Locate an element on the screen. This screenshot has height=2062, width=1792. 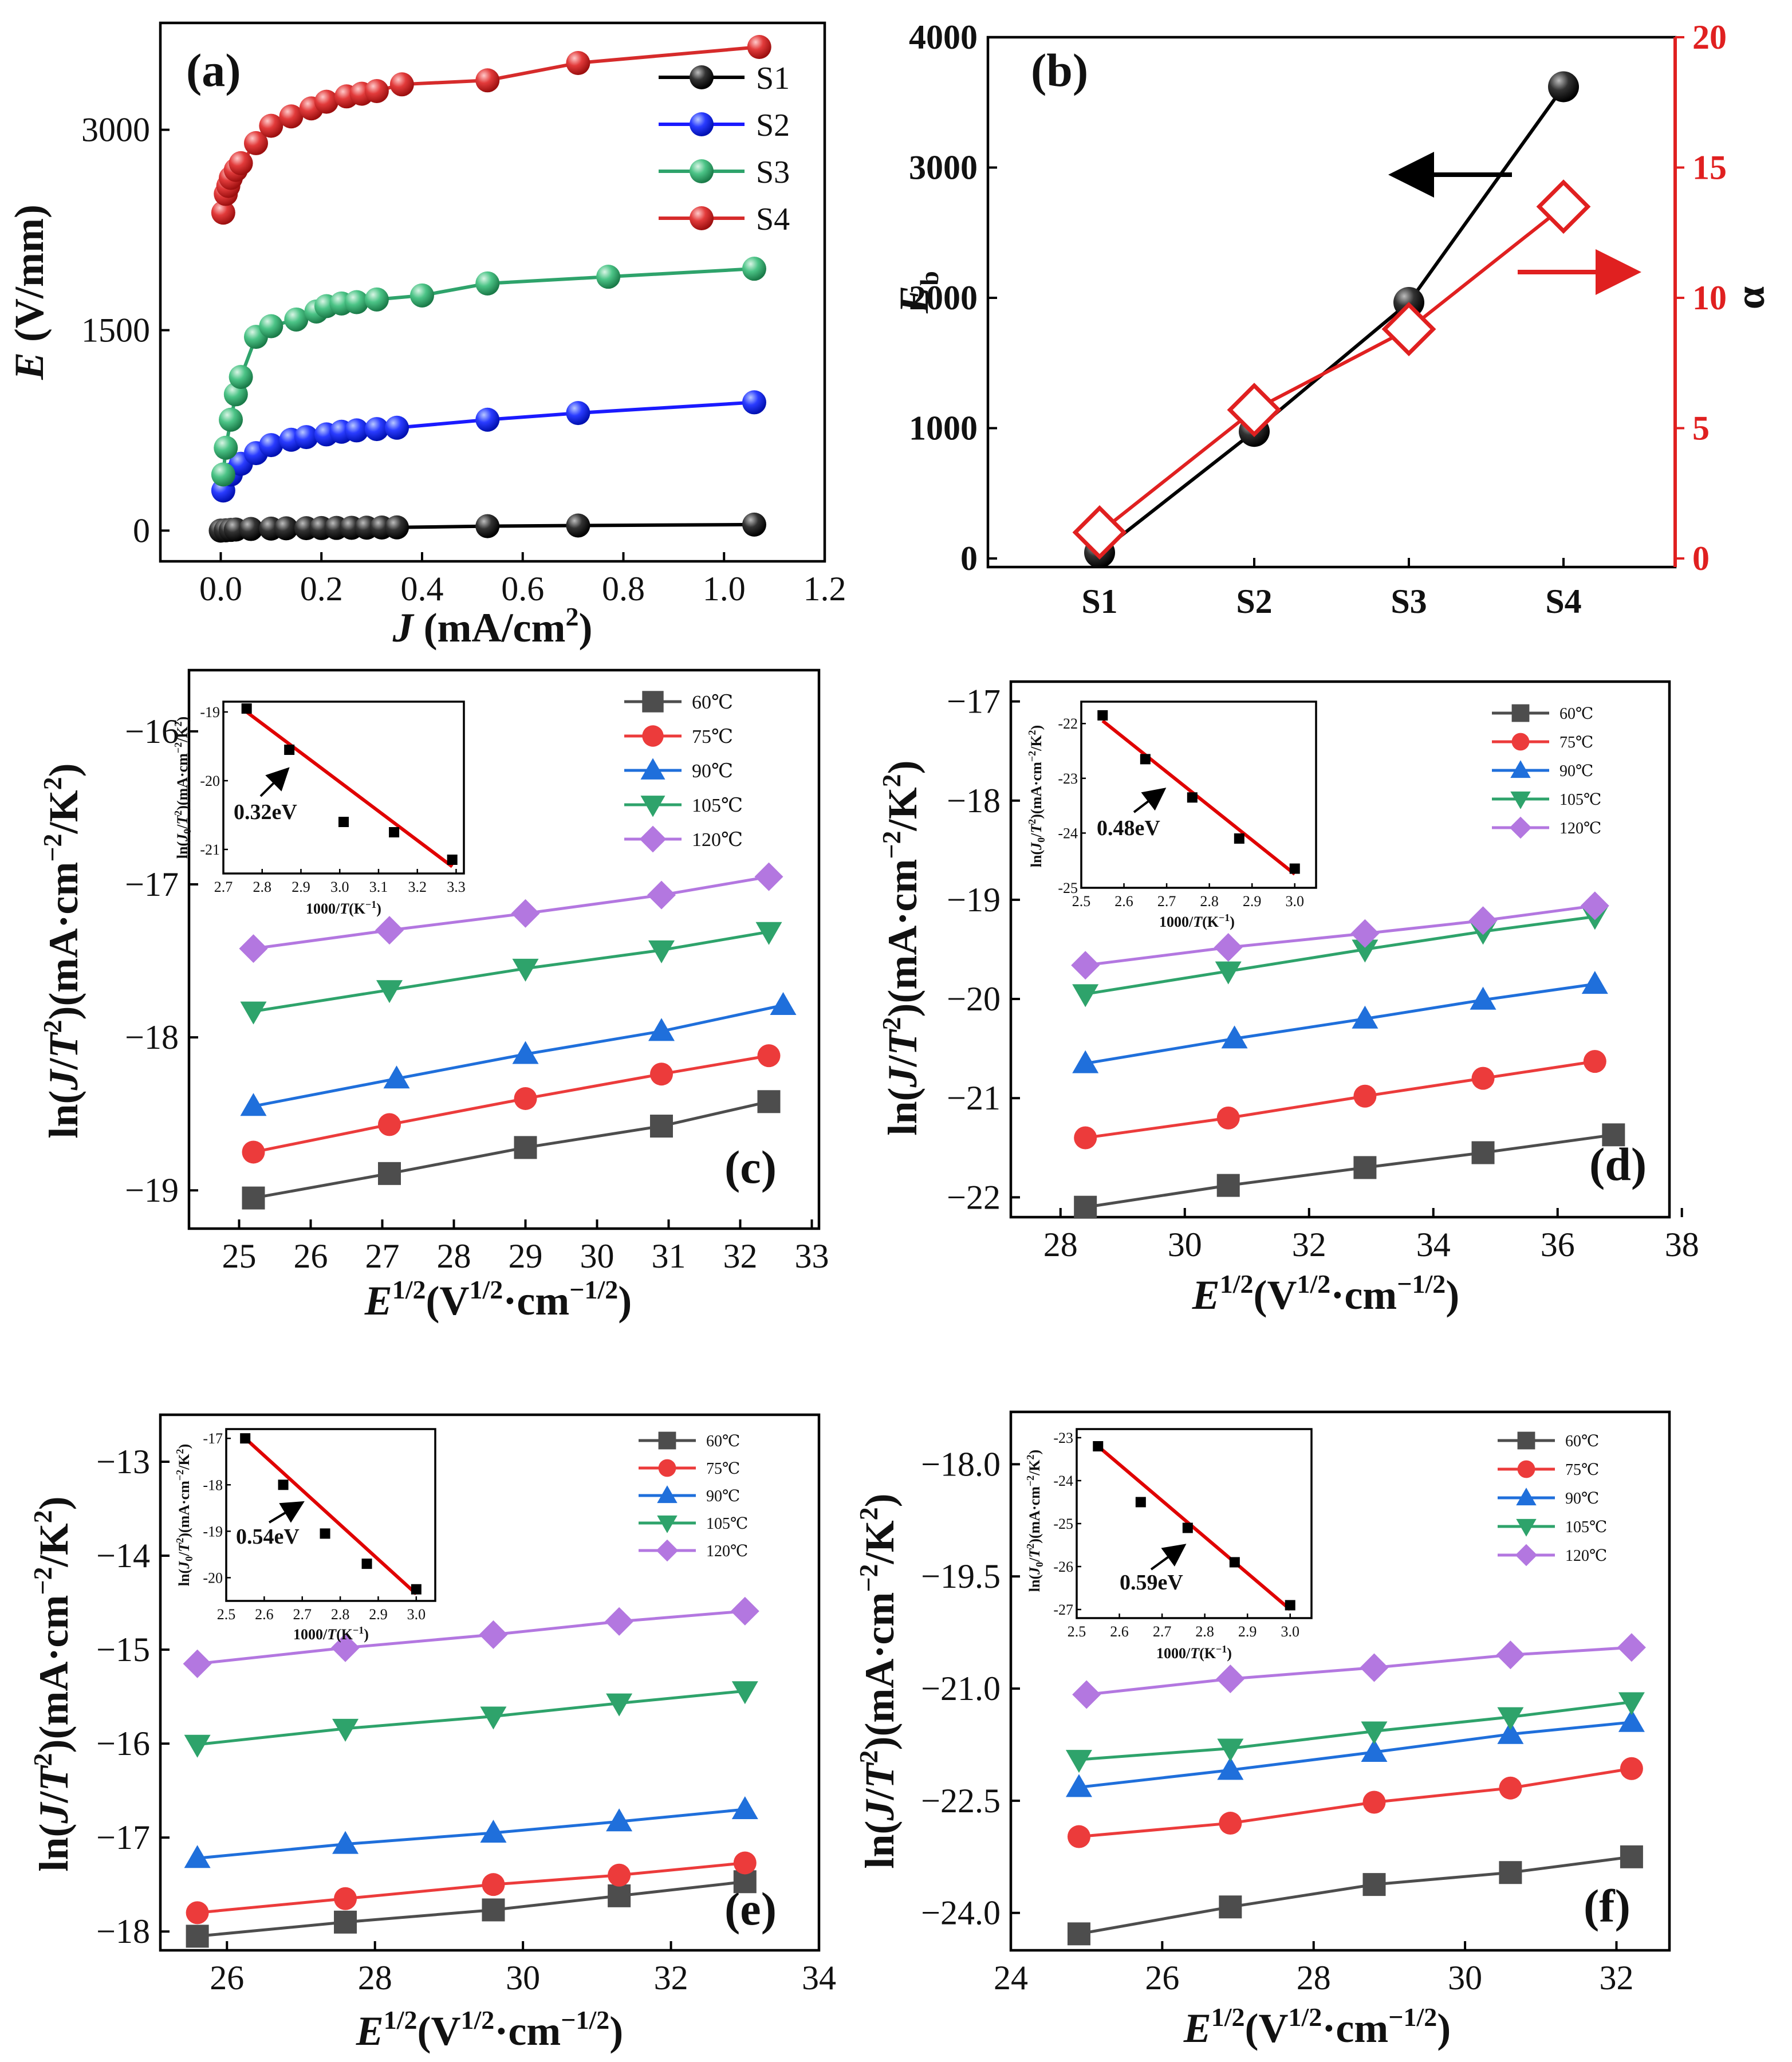
legend-label: 105℃ is located at coordinates (717, 806).